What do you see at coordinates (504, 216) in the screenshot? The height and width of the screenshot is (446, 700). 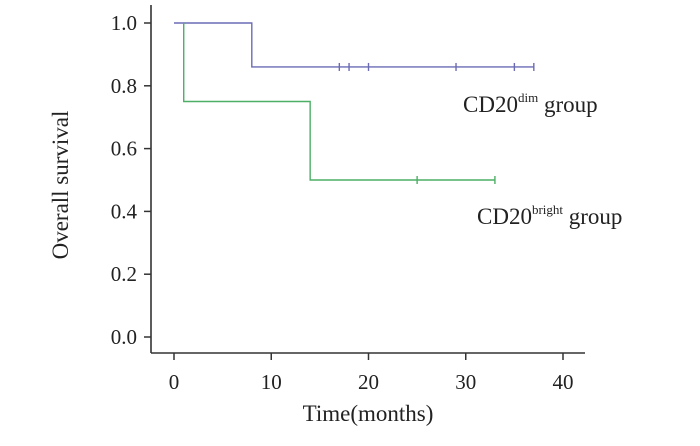 I see `legend-label-bright-main: CD20` at bounding box center [504, 216].